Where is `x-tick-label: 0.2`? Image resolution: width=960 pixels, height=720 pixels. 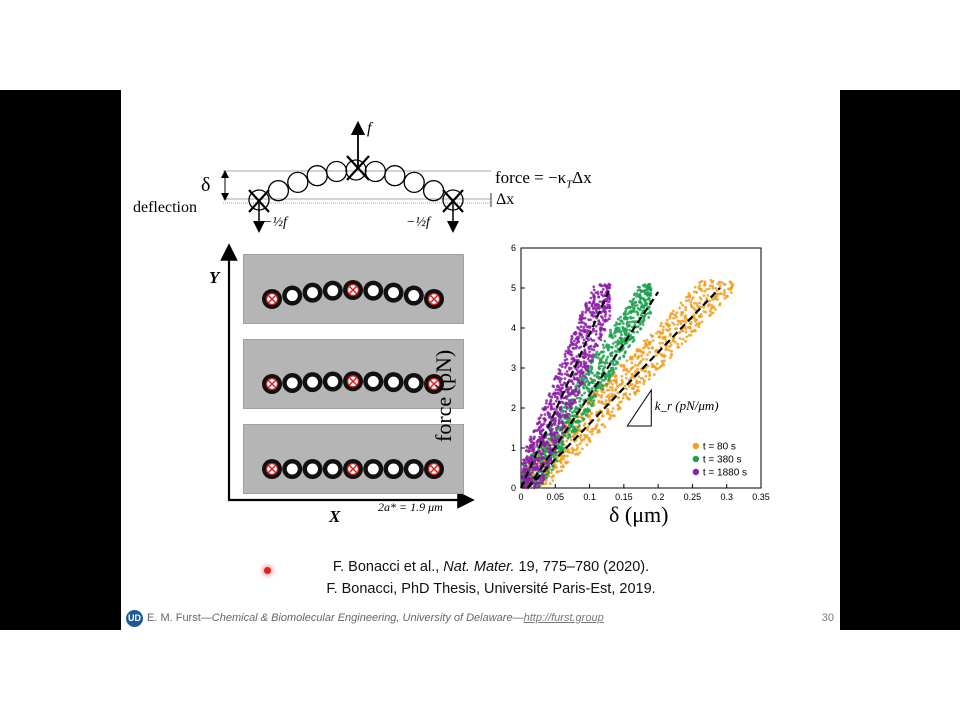
x-tick-label: 0.2 is located at coordinates (658, 497).